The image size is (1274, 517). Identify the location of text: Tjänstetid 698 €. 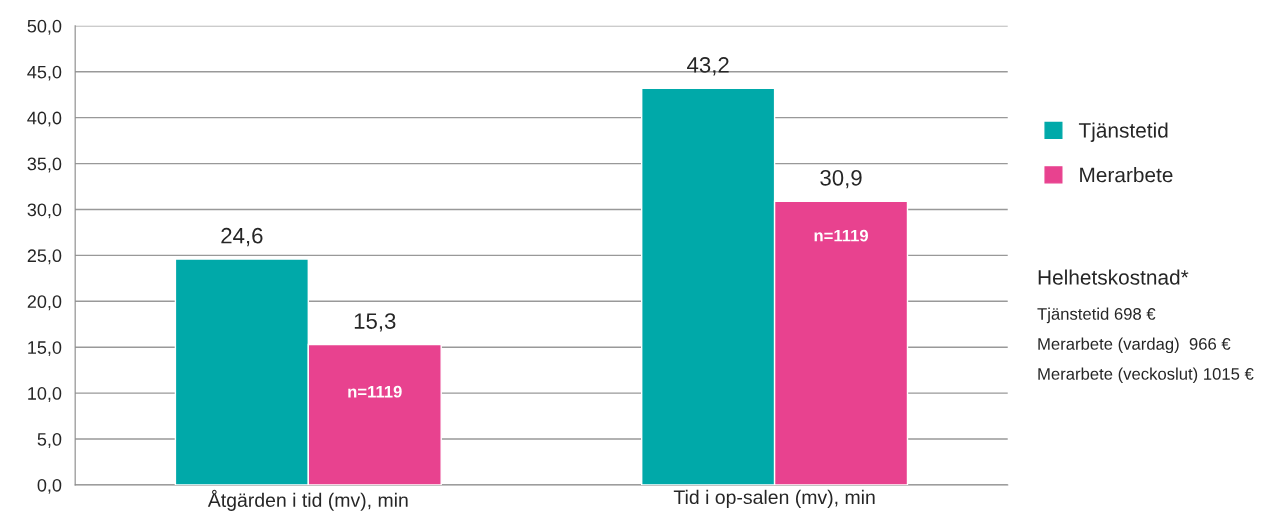
(1096, 315).